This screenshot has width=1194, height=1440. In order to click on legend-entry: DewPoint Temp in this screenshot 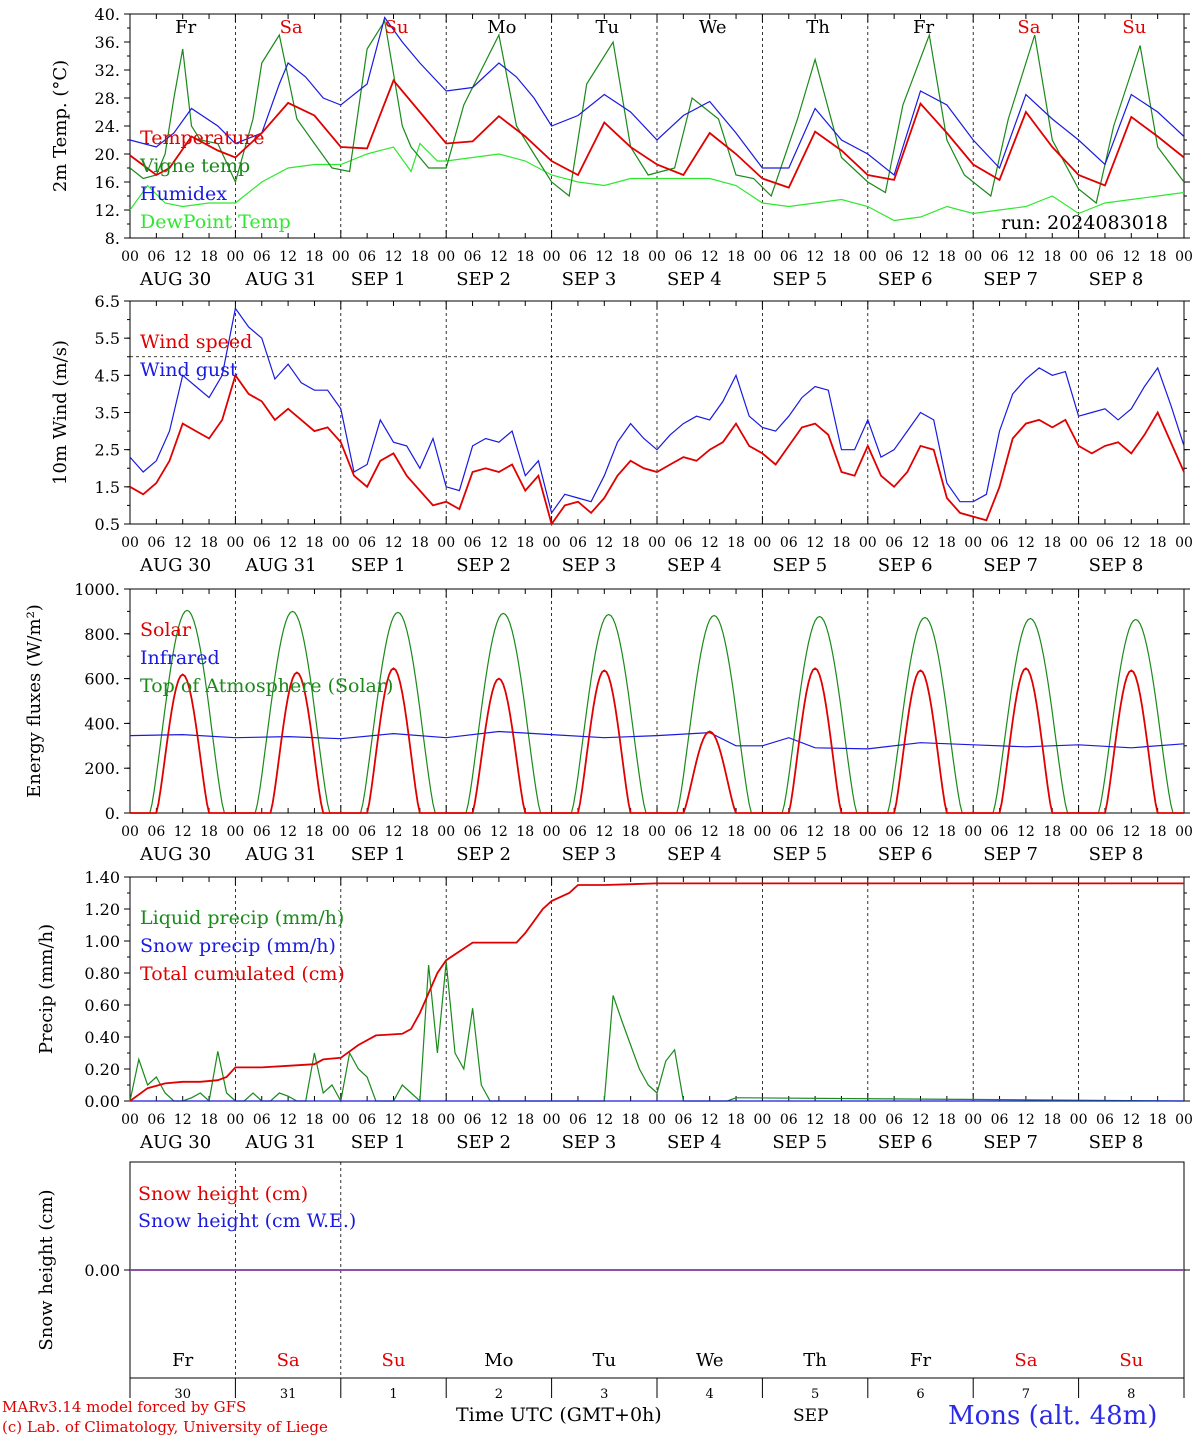, I will do `click(215, 222)`.